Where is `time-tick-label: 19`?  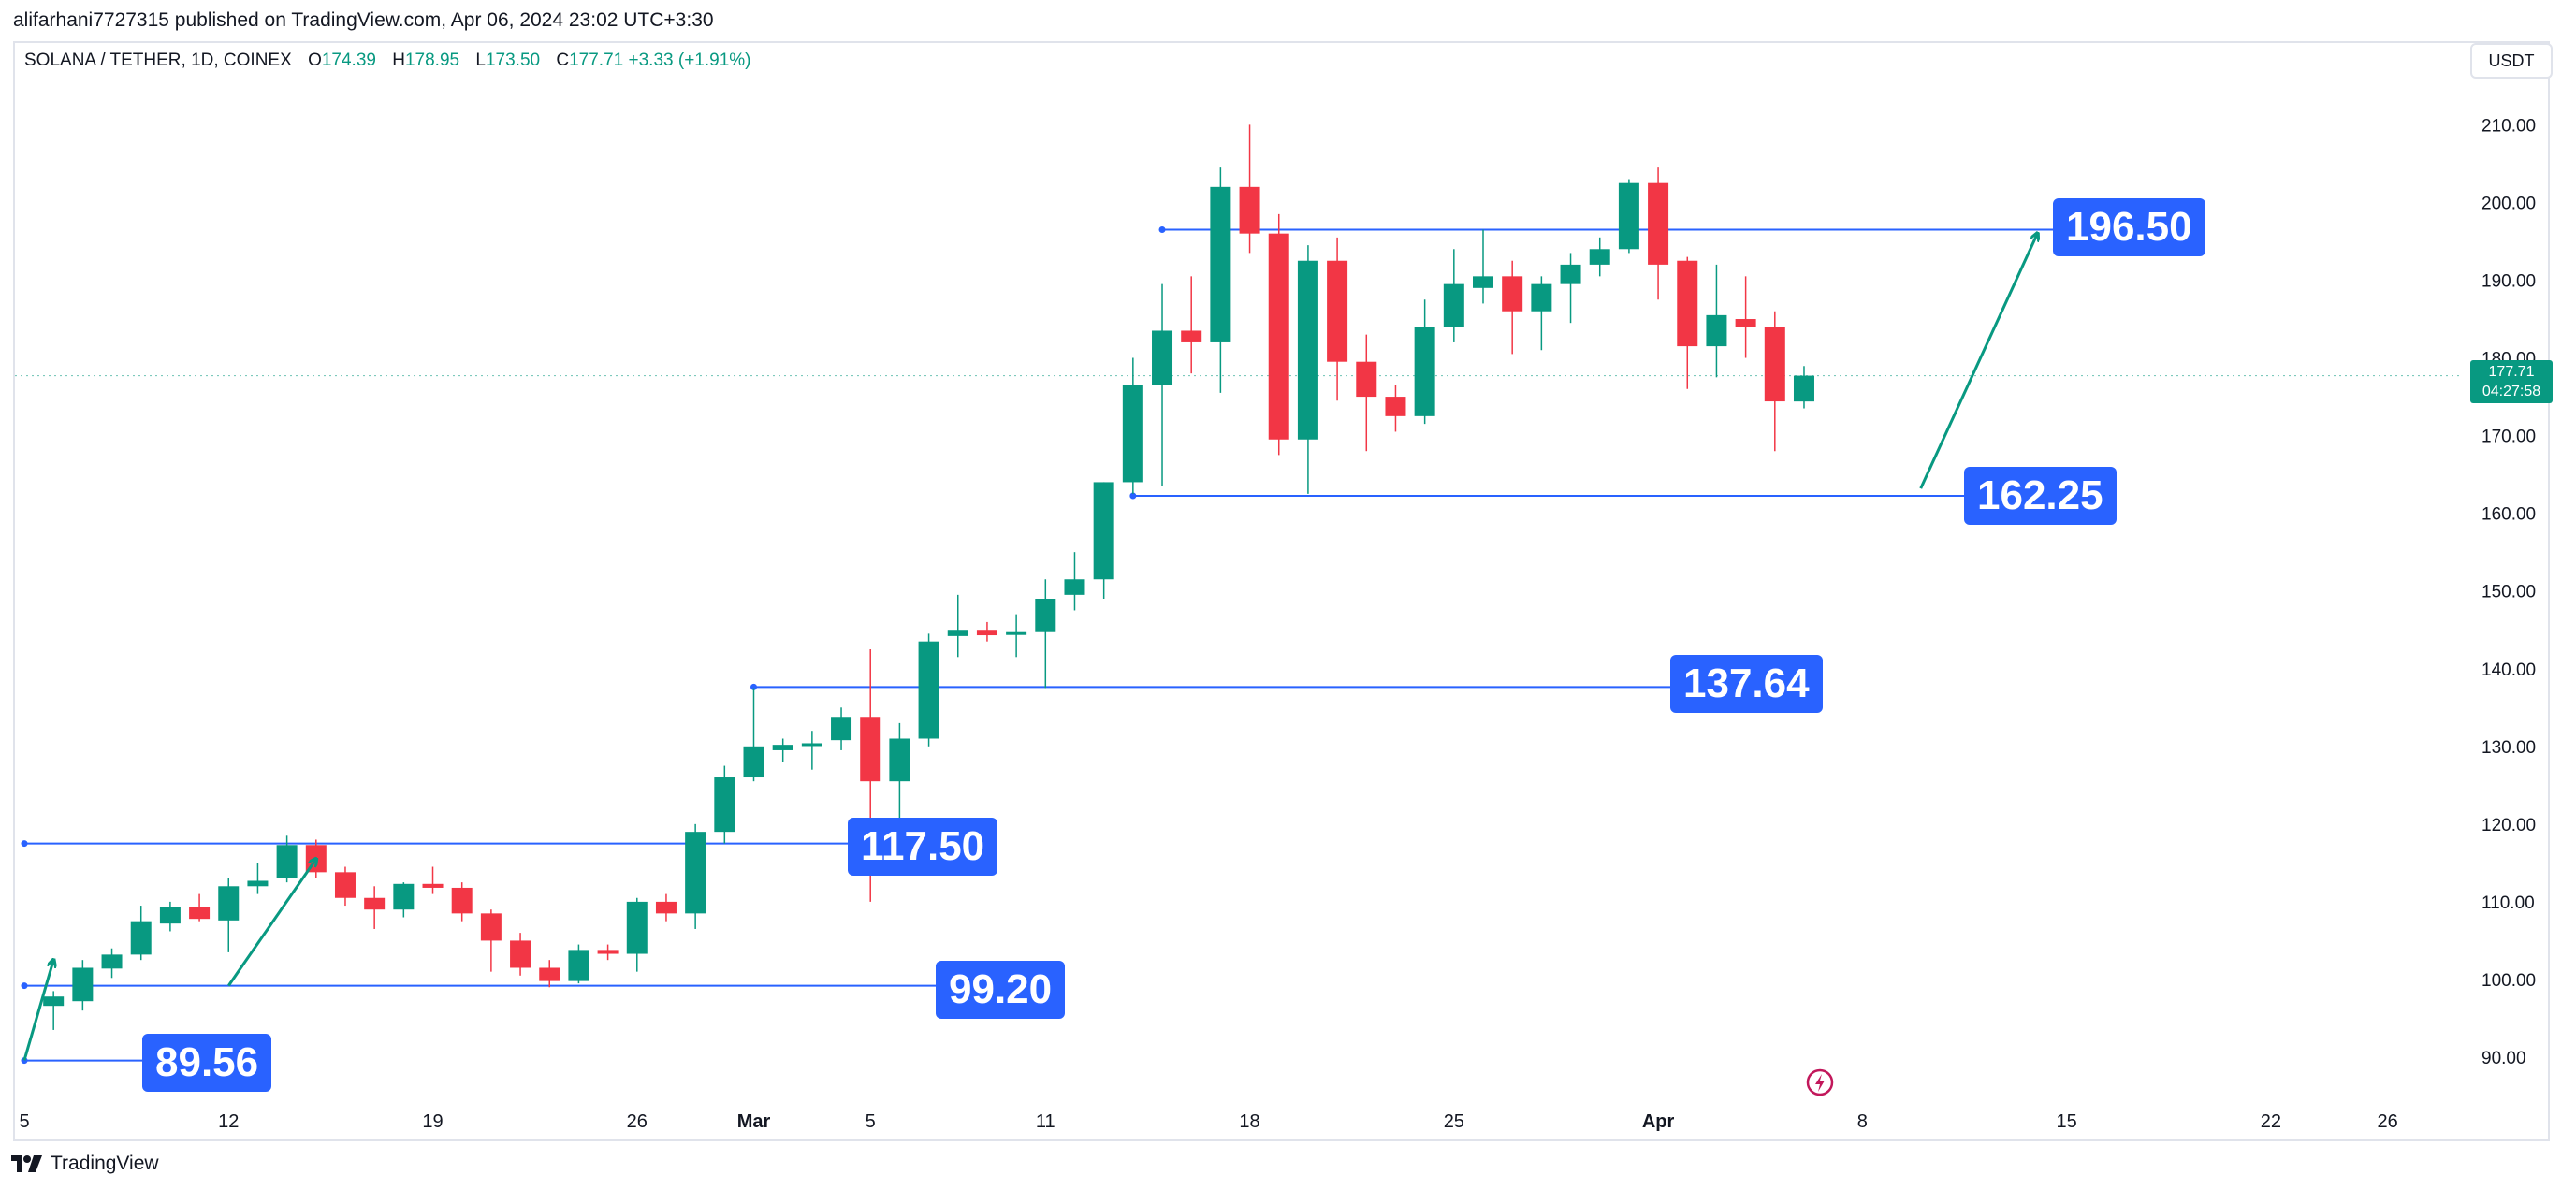
time-tick-label: 19 is located at coordinates (432, 1121).